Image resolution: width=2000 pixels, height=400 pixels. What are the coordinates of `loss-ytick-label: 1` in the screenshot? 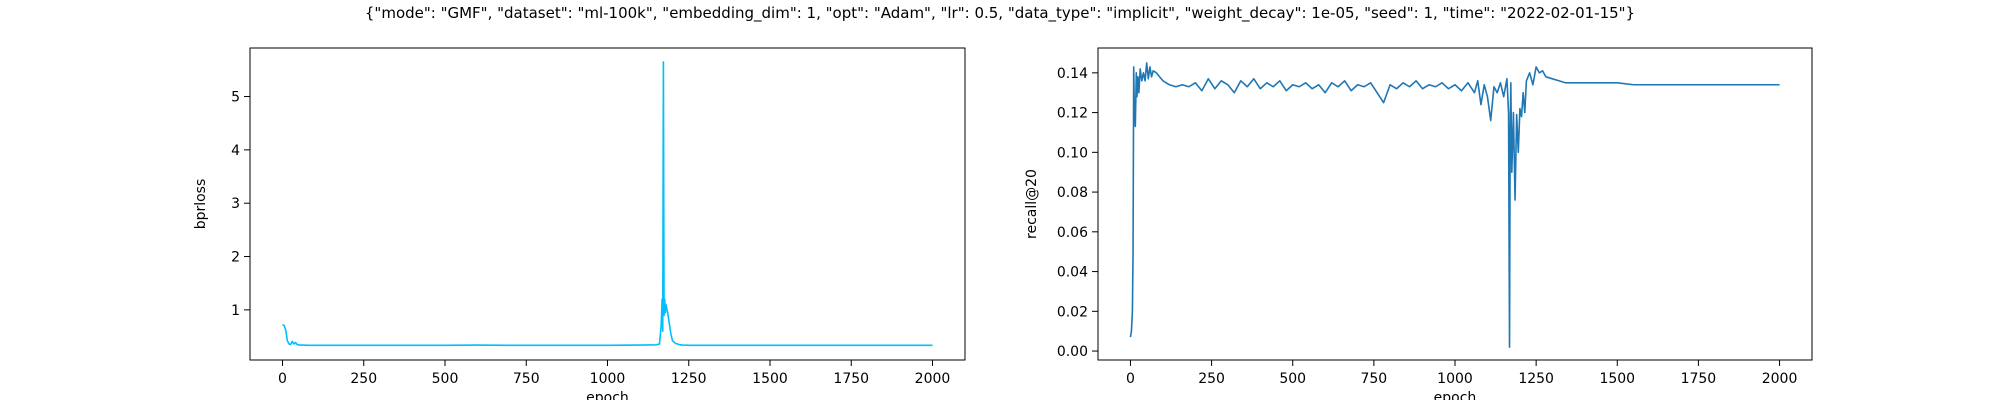 It's located at (235, 311).